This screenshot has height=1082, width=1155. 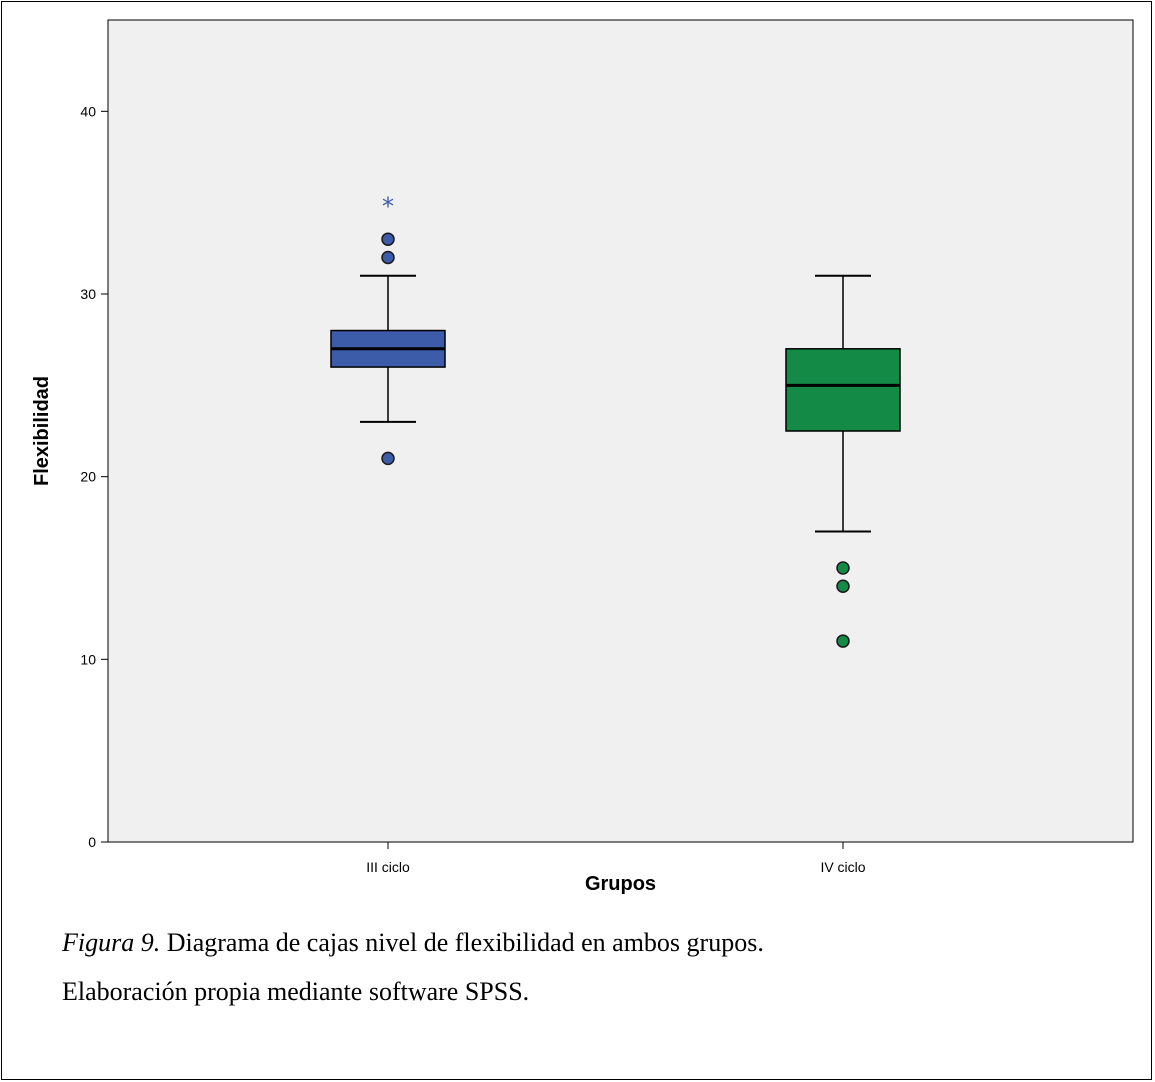 I want to click on box-group: *, so click(x=388, y=329).